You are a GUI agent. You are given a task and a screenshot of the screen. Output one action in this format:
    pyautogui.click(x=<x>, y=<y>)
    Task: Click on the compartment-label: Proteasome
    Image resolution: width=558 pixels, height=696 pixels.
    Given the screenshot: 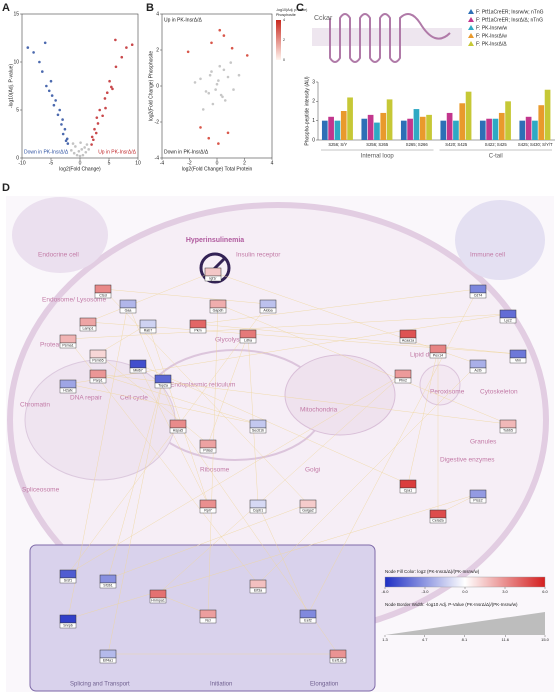 What is the action you would take?
    pyautogui.click(x=57, y=345)
    